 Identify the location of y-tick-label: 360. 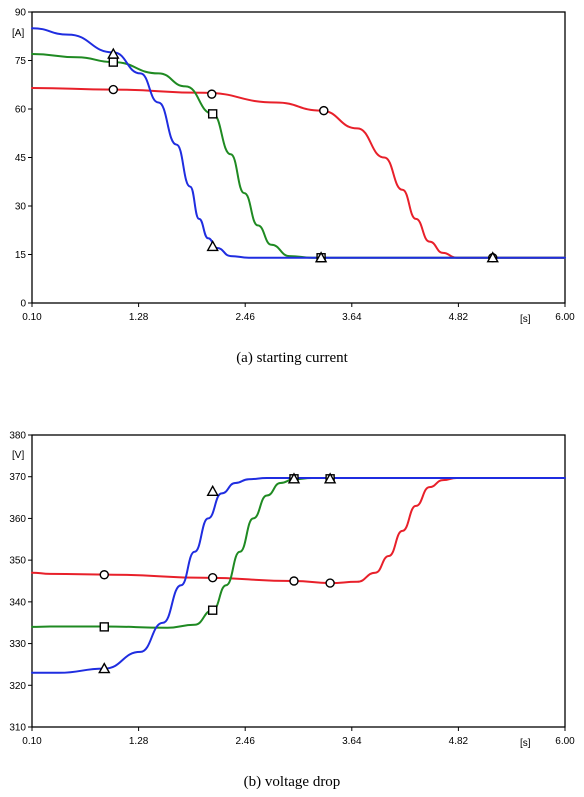
(17, 519).